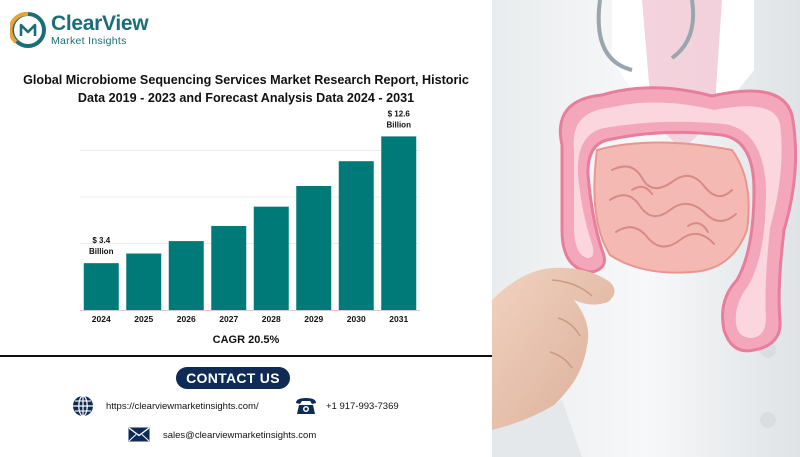 This screenshot has height=457, width=800. I want to click on bar-2030, so click(356, 235).